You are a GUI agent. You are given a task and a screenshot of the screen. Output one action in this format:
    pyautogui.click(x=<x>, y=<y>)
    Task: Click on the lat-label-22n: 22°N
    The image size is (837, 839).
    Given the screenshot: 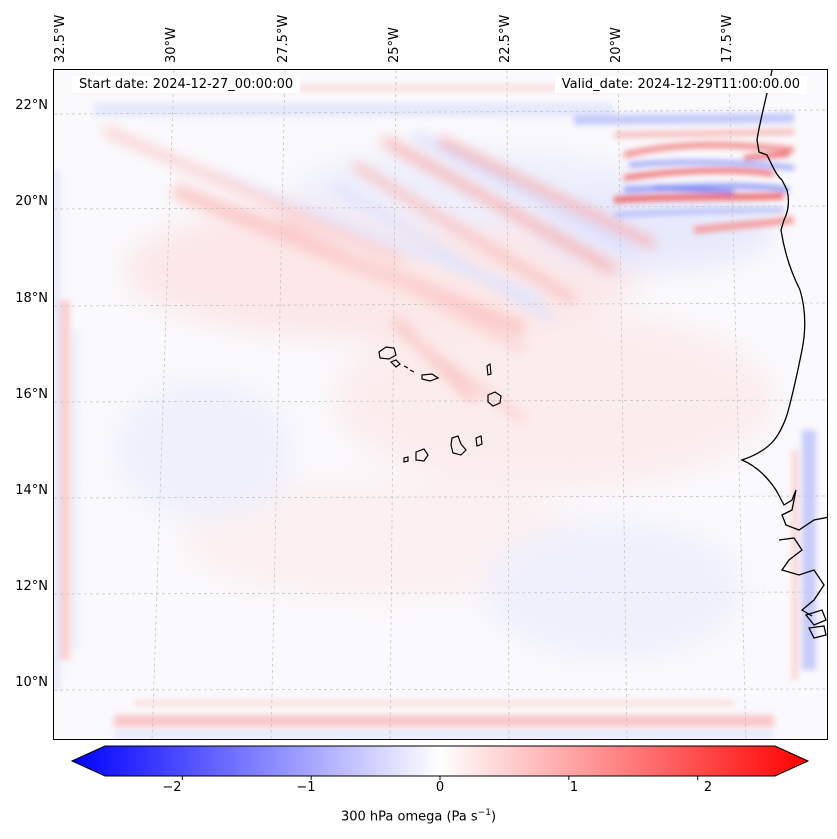 What is the action you would take?
    pyautogui.click(x=31, y=105)
    